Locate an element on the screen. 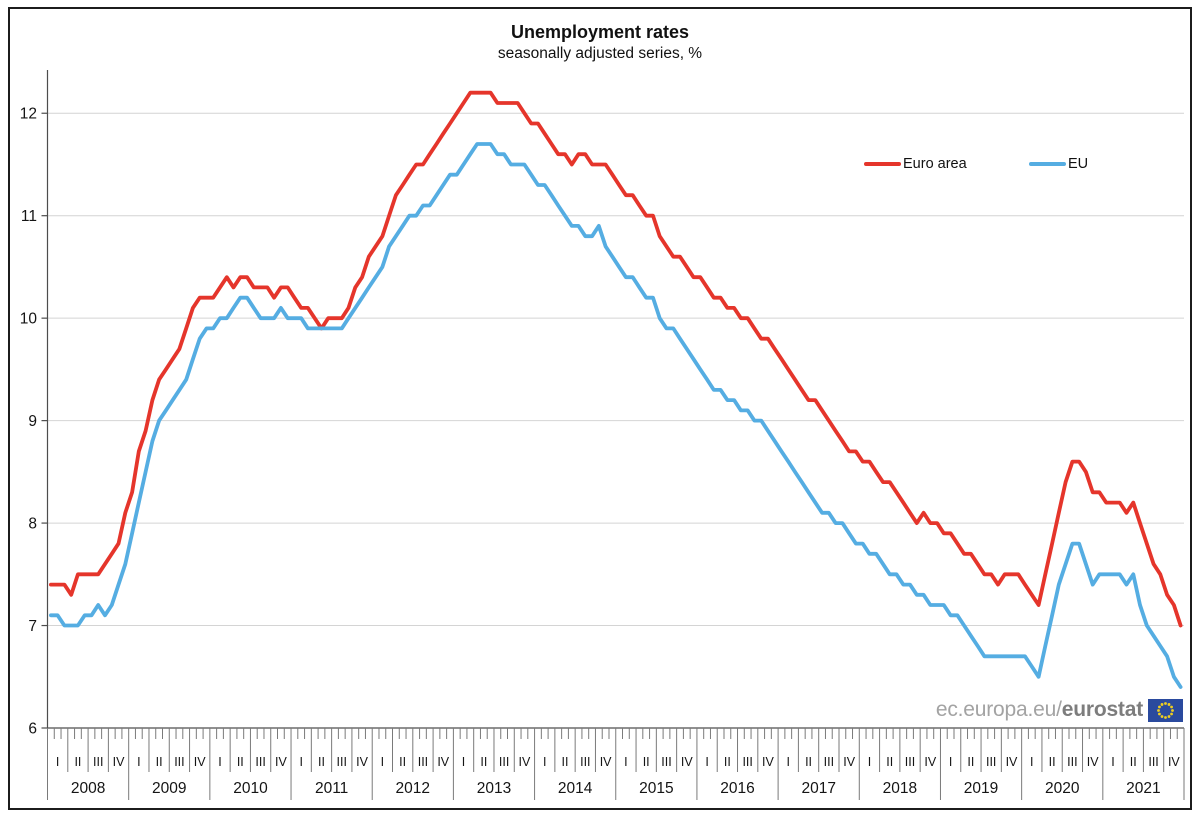 The width and height of the screenshot is (1200, 823). x-year-label: 2020 is located at coordinates (1062, 788).